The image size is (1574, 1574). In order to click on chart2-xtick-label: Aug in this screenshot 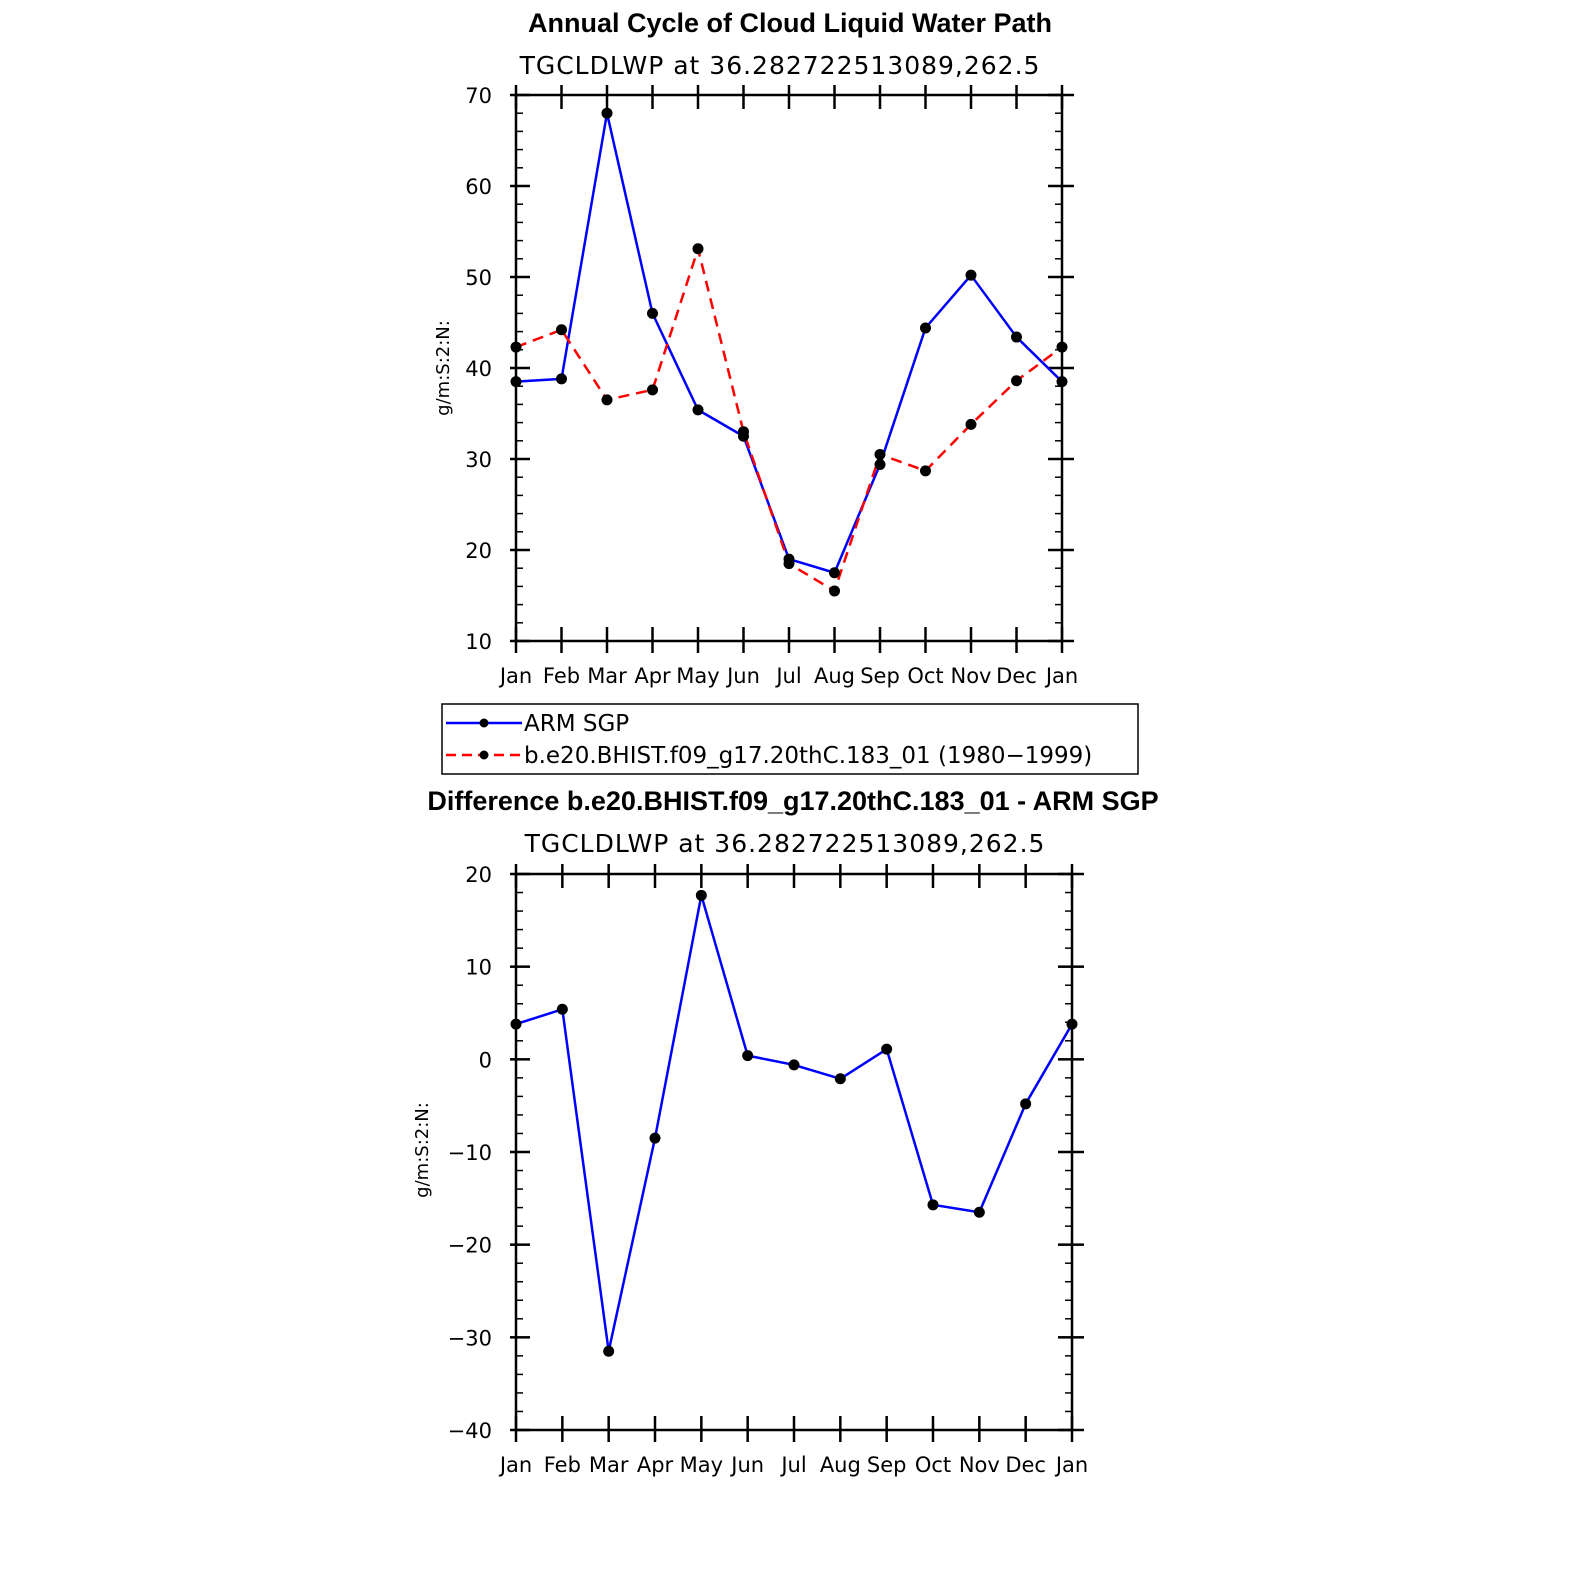, I will do `click(840, 1465)`.